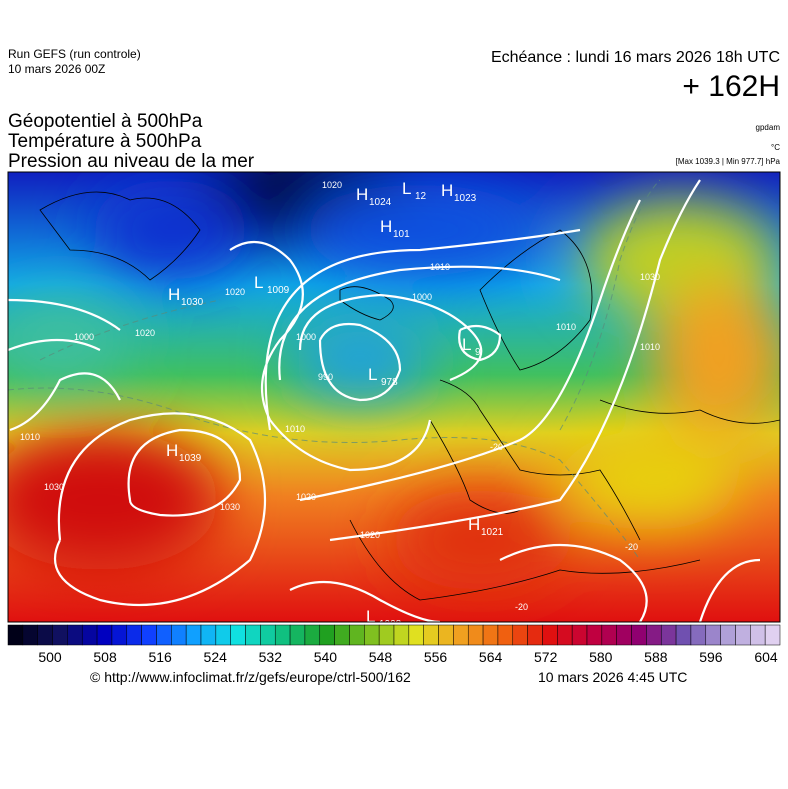 This screenshot has height=789, width=788. What do you see at coordinates (612, 677) in the screenshot?
I see `issued-time: 10 mars 2026 4:45 UTC` at bounding box center [612, 677].